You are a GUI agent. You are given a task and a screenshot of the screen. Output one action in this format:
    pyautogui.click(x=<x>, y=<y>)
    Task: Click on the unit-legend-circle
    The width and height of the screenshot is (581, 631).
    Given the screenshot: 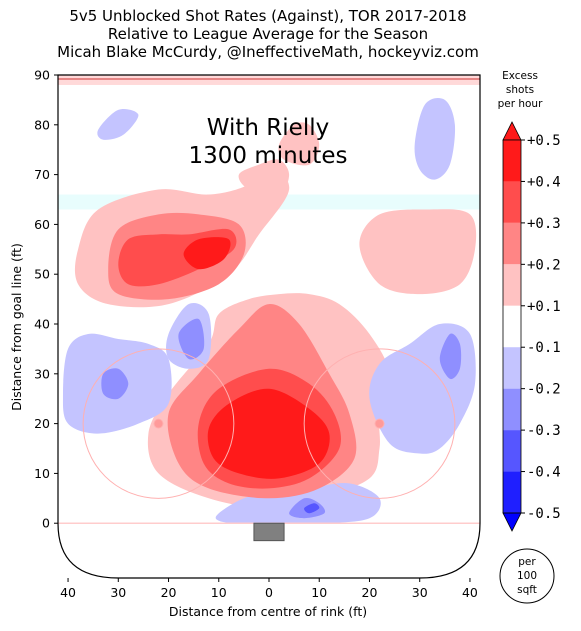 What is the action you would take?
    pyautogui.click(x=527, y=576)
    